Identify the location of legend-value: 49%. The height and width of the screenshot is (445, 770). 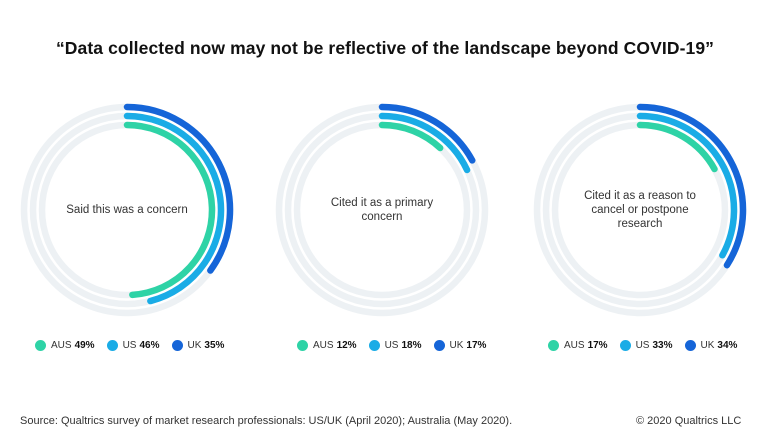
(84, 345).